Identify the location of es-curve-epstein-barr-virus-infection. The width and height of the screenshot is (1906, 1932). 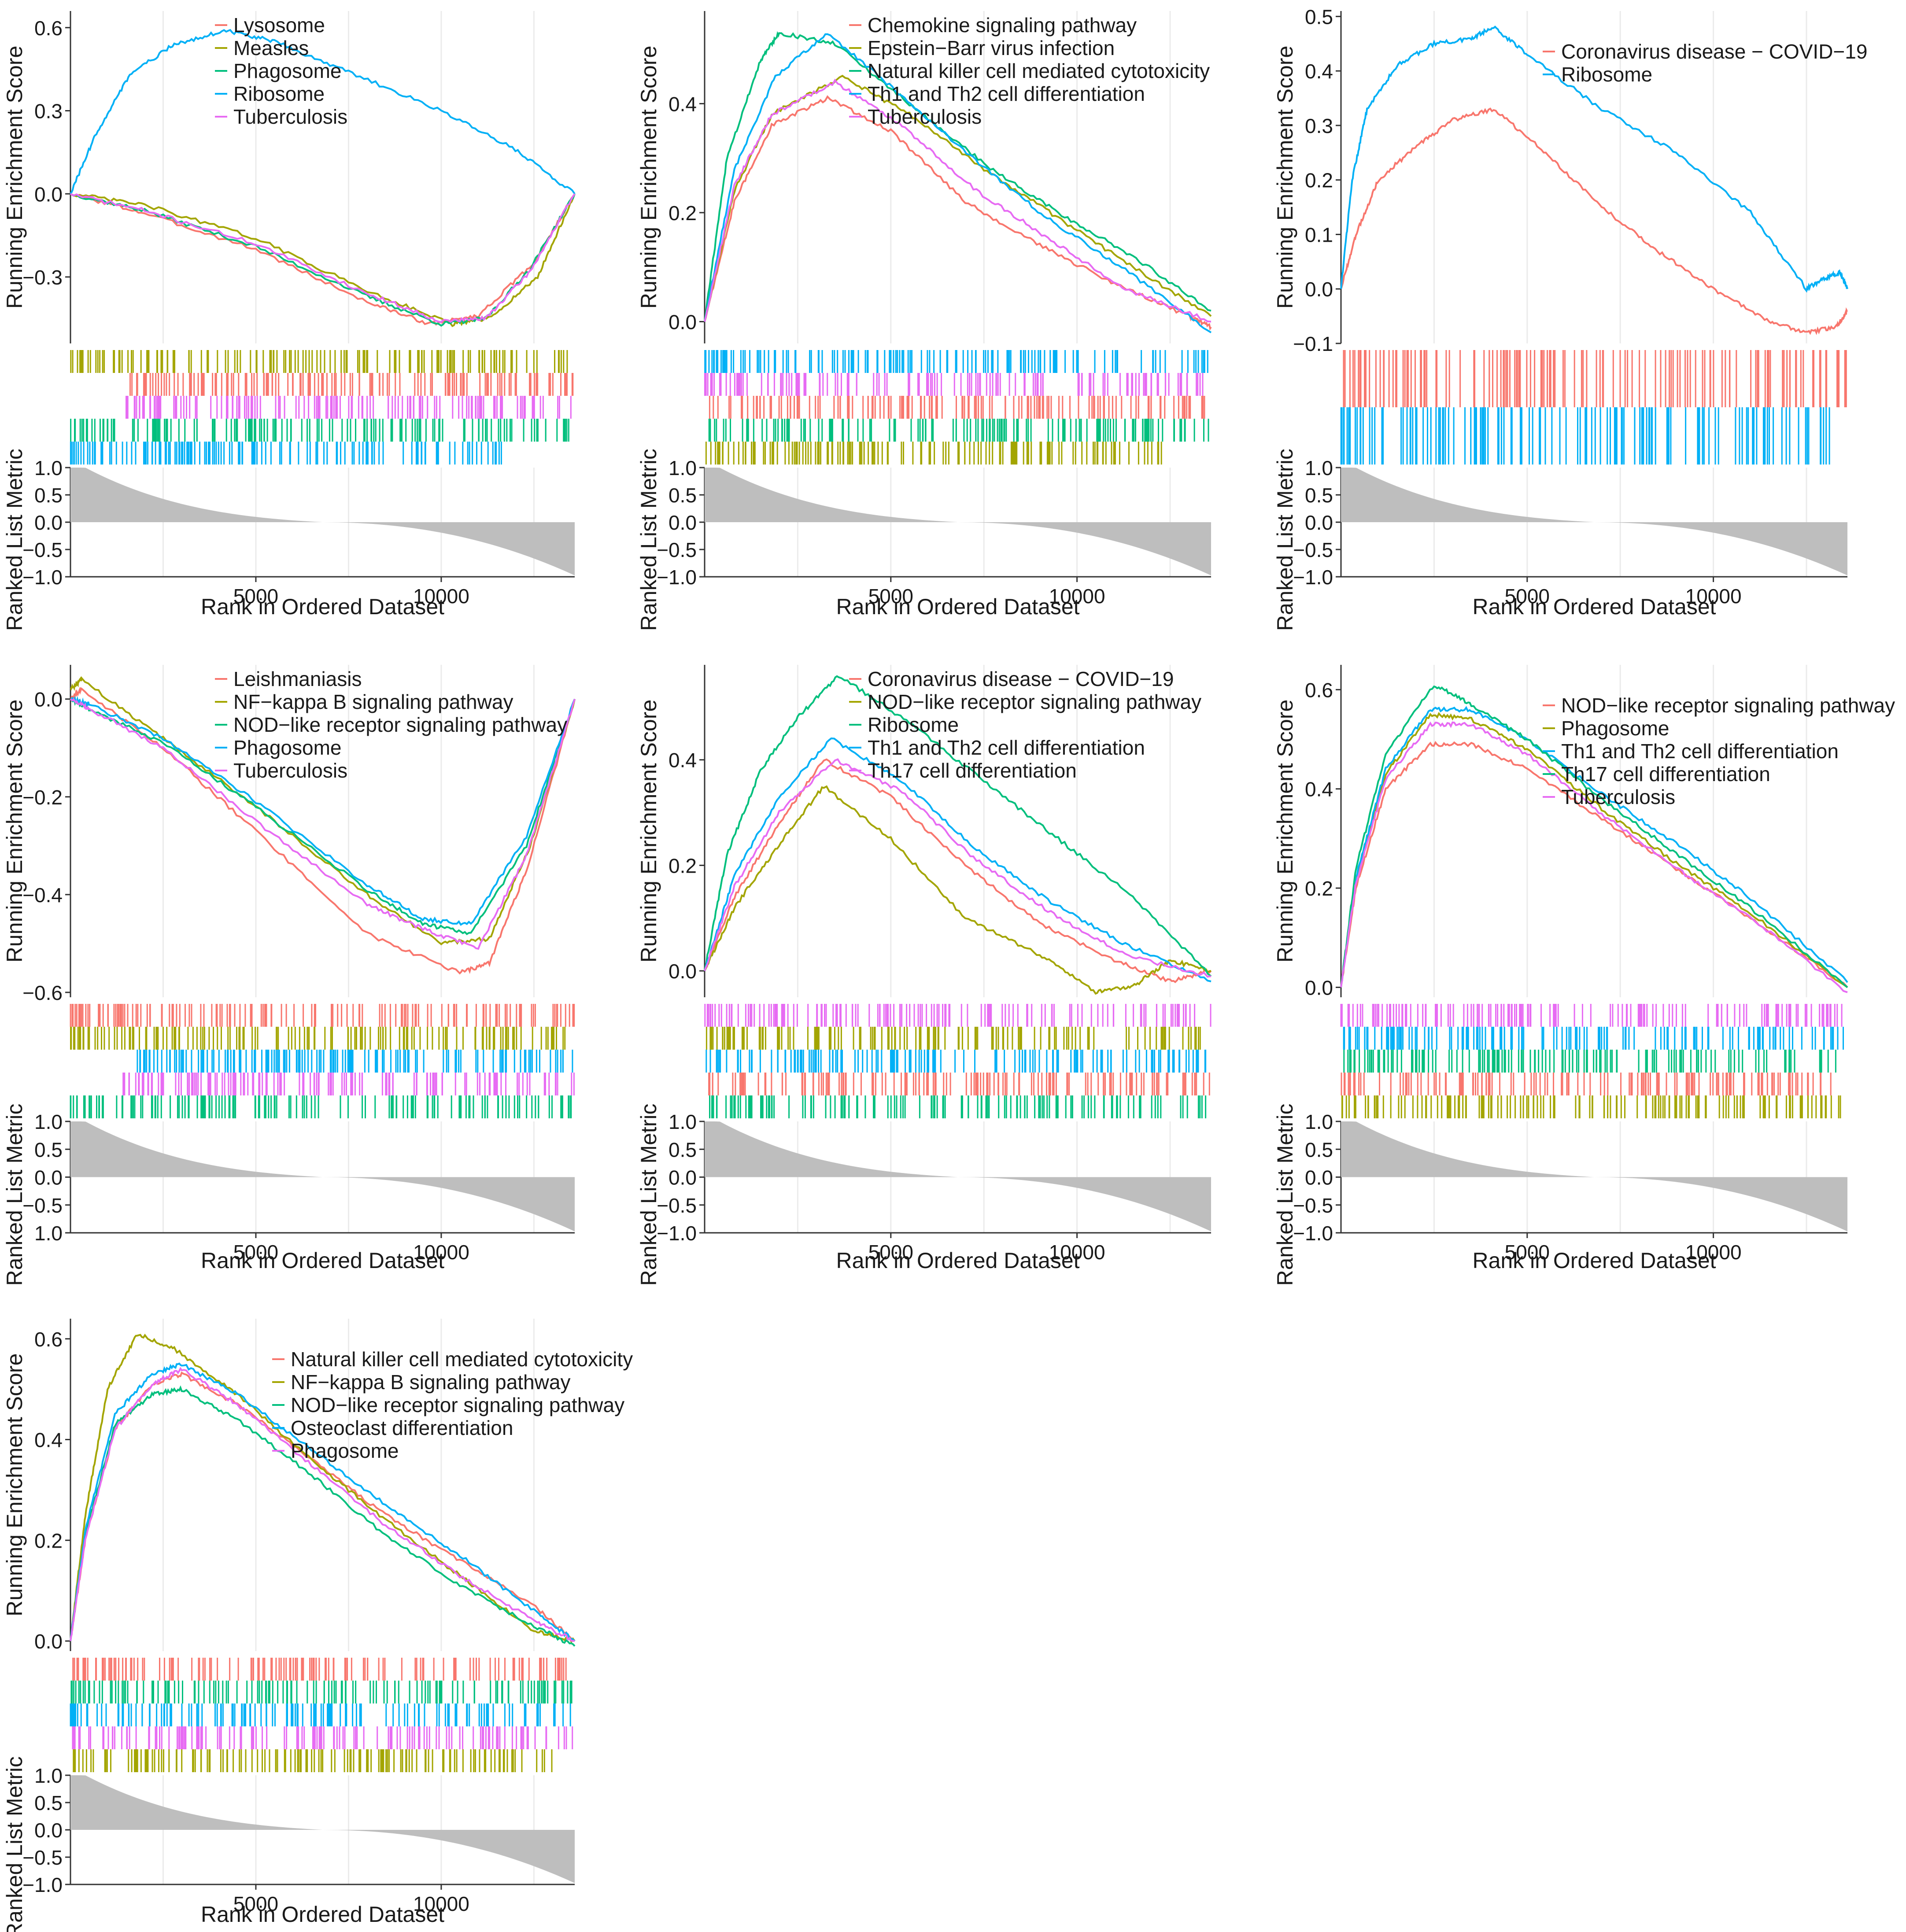
(958, 198).